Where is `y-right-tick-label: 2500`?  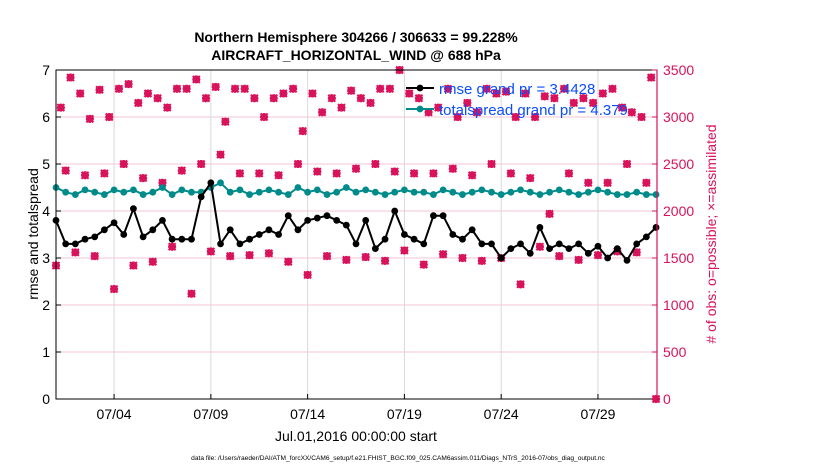 y-right-tick-label: 2500 is located at coordinates (678, 164).